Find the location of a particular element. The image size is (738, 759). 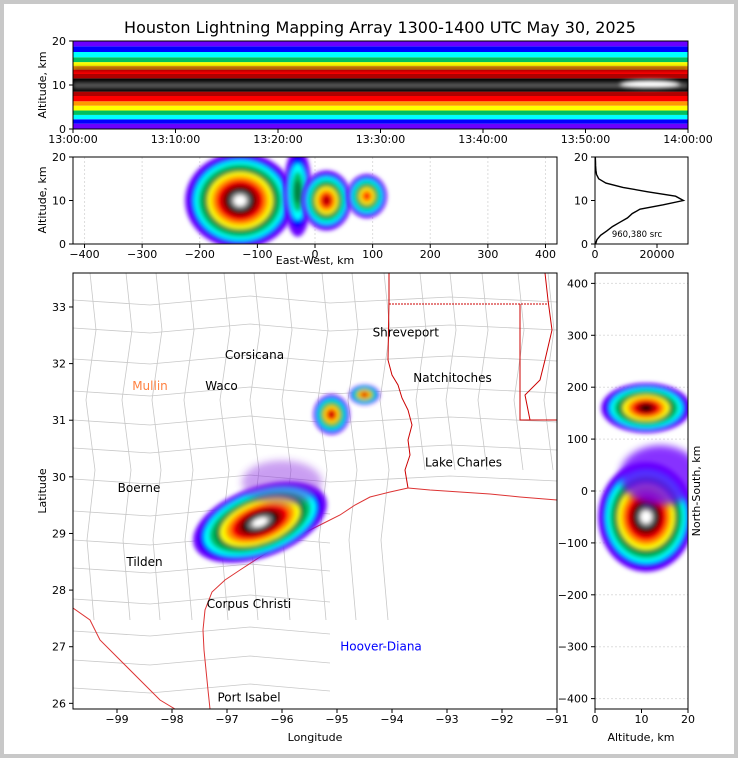

east-west-xticks: −400 −300 −200 −100 0 100 200 300 400 is located at coordinates (312, 252).